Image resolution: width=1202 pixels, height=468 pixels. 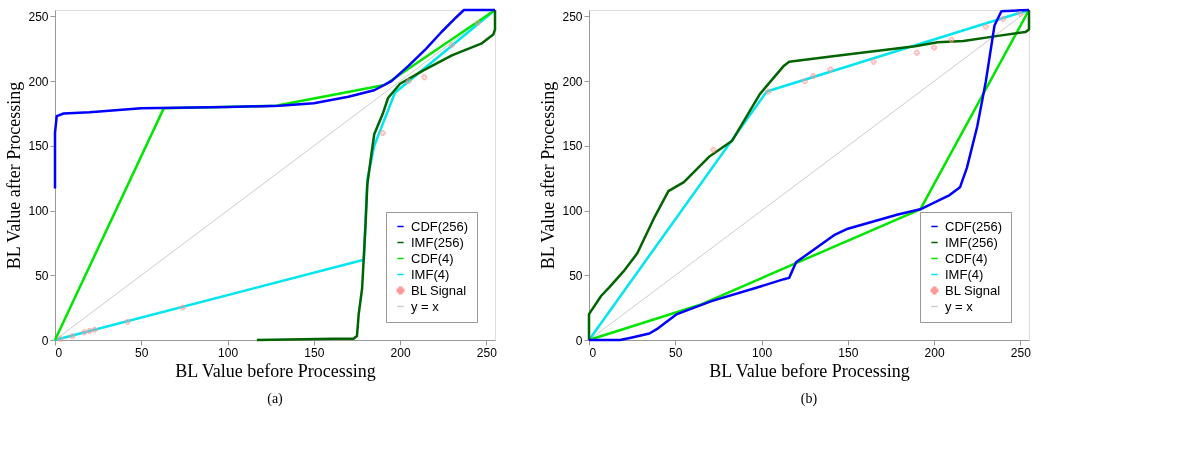 What do you see at coordinates (809, 399) in the screenshot?
I see `text: (b)` at bounding box center [809, 399].